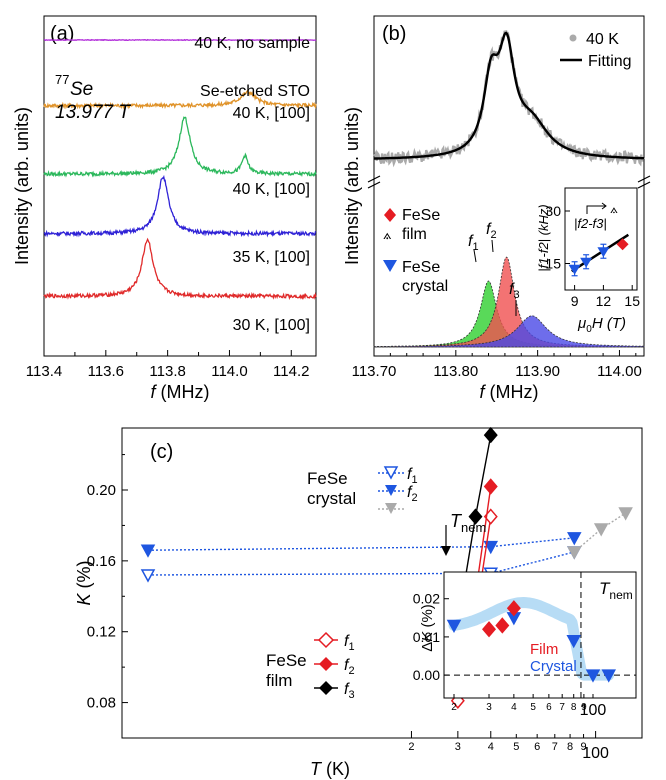  I want to click on label-40k-no-sample: 40 K, no sample, so click(252, 43).